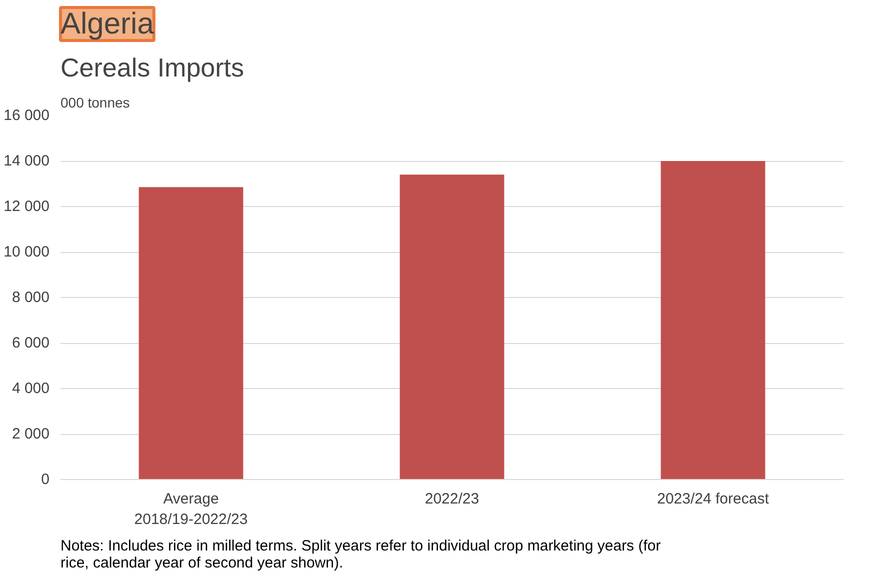 This screenshot has width=883, height=576. Describe the element at coordinates (191, 509) in the screenshot. I see `x-tick-label: Average 2018/19-2022/23` at that location.